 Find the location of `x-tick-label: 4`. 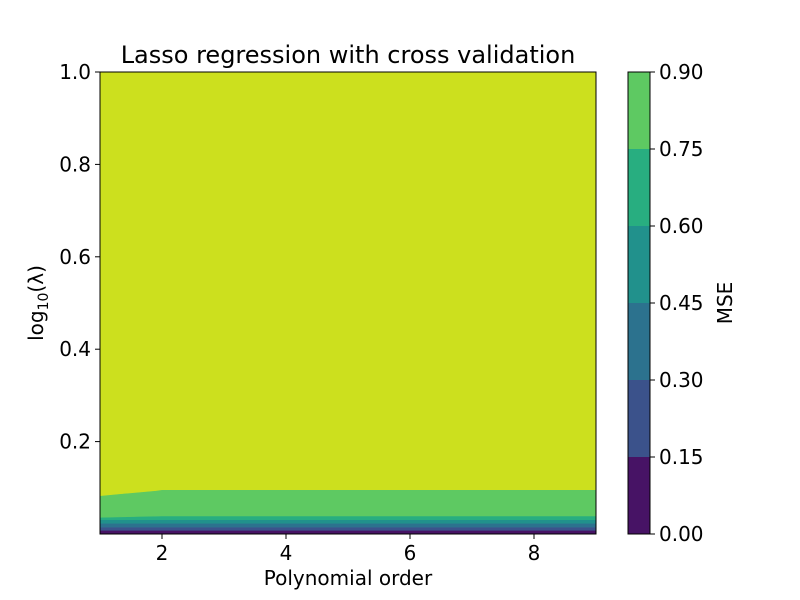

x-tick-label: 4 is located at coordinates (286, 553).